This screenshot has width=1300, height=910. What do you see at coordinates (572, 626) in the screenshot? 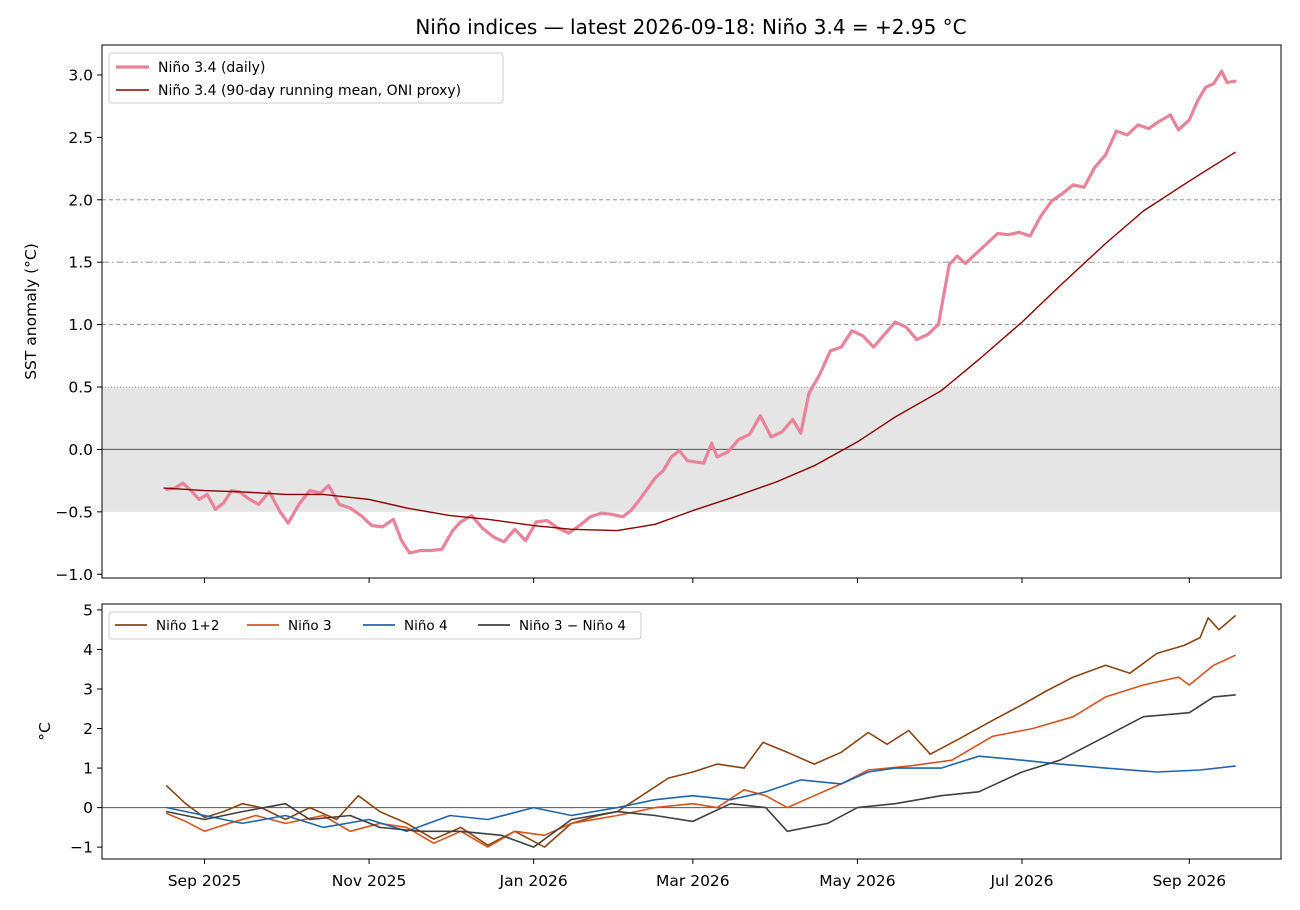
I see `legend-label: Niño 3 − Niño 4` at bounding box center [572, 626].